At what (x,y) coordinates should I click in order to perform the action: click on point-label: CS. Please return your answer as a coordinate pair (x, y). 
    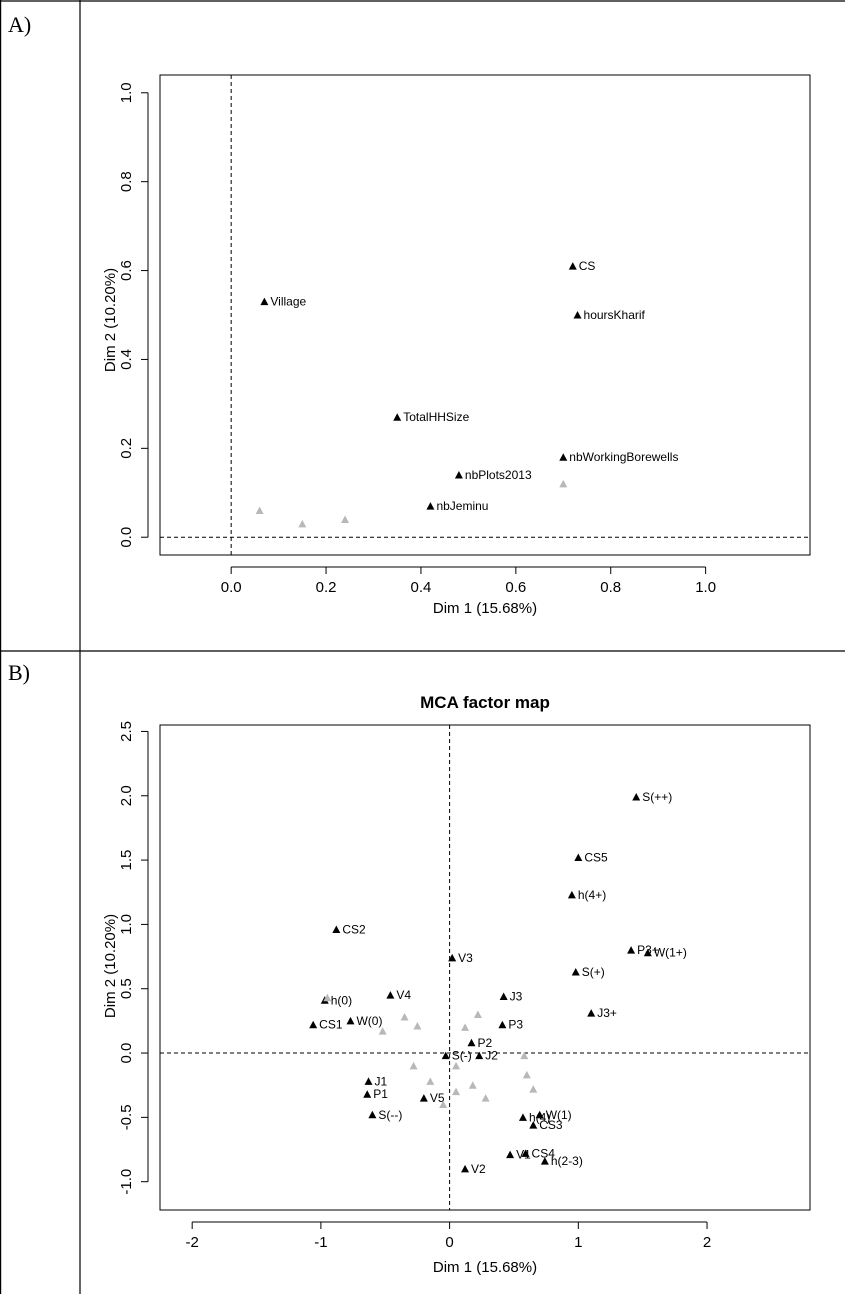
    Looking at the image, I should click on (587, 266).